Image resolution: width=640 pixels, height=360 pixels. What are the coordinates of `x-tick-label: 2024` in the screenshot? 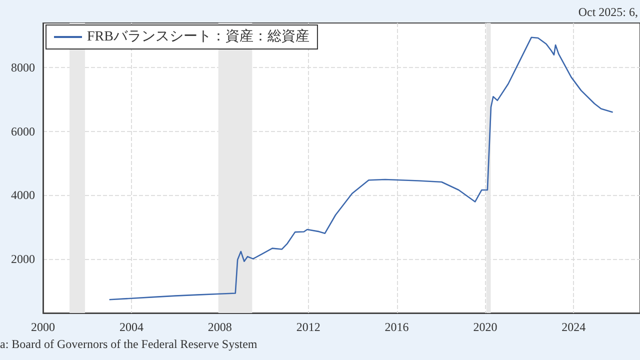 It's located at (574, 327).